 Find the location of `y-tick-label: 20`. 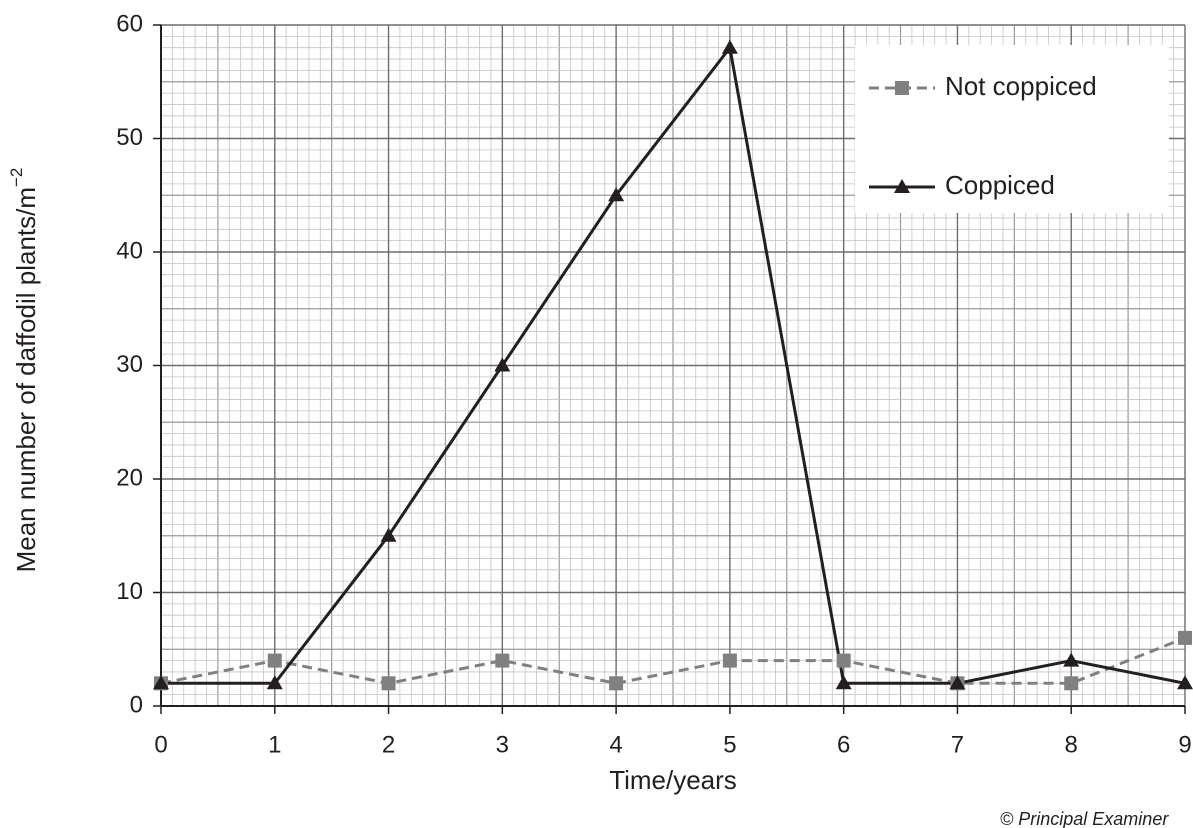

y-tick-label: 20 is located at coordinates (129, 477).